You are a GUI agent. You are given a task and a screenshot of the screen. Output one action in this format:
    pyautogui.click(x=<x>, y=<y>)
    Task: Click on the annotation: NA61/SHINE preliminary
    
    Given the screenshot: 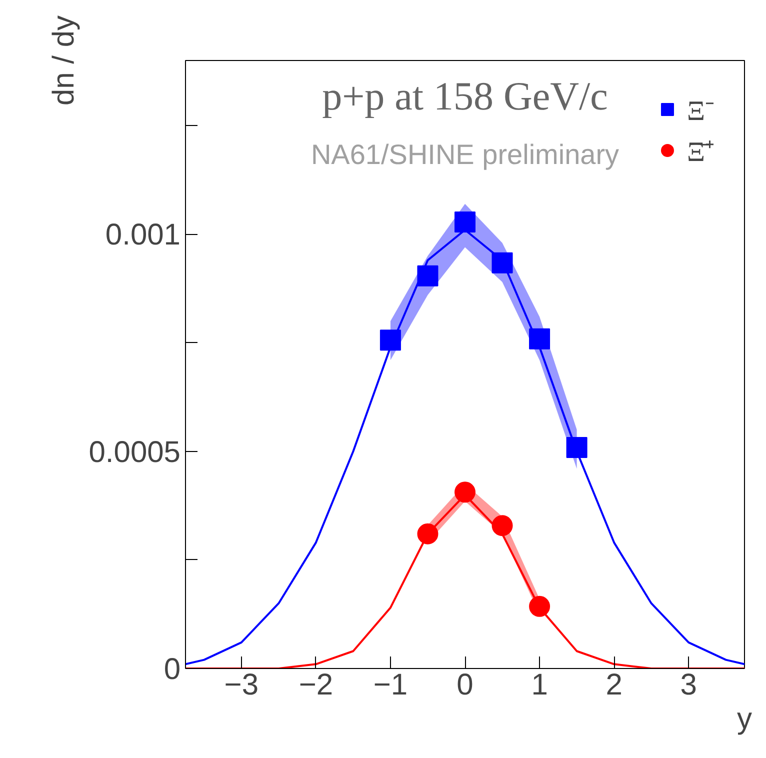 What is the action you would take?
    pyautogui.click(x=465, y=154)
    